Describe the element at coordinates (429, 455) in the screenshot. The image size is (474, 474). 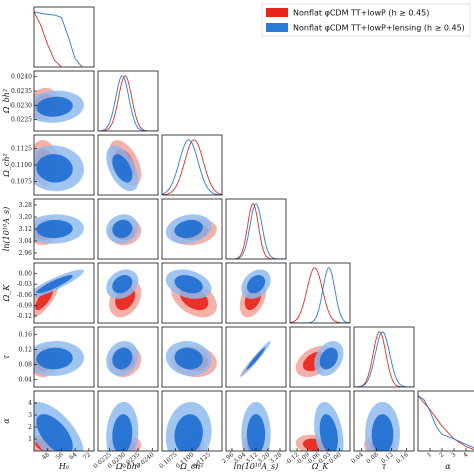
I see `xtick-alpha-0: 1` at that location.